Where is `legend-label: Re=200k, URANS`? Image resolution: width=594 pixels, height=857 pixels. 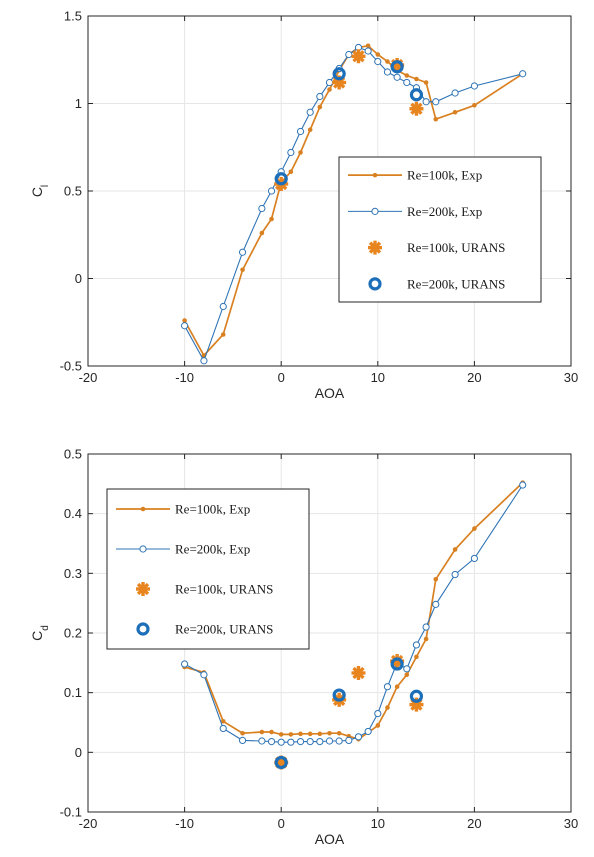
legend-label: Re=200k, URANS is located at coordinates (456, 283).